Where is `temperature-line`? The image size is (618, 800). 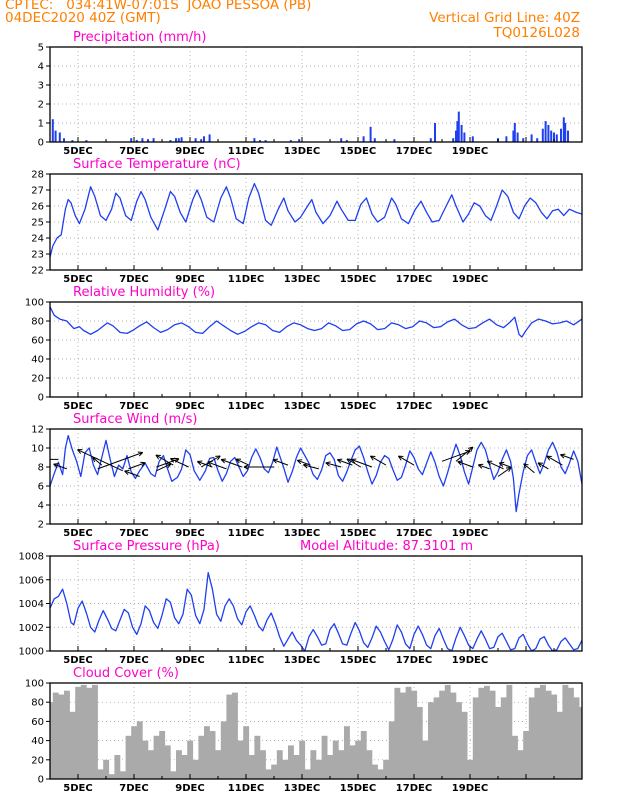 temperature-line is located at coordinates (316, 220).